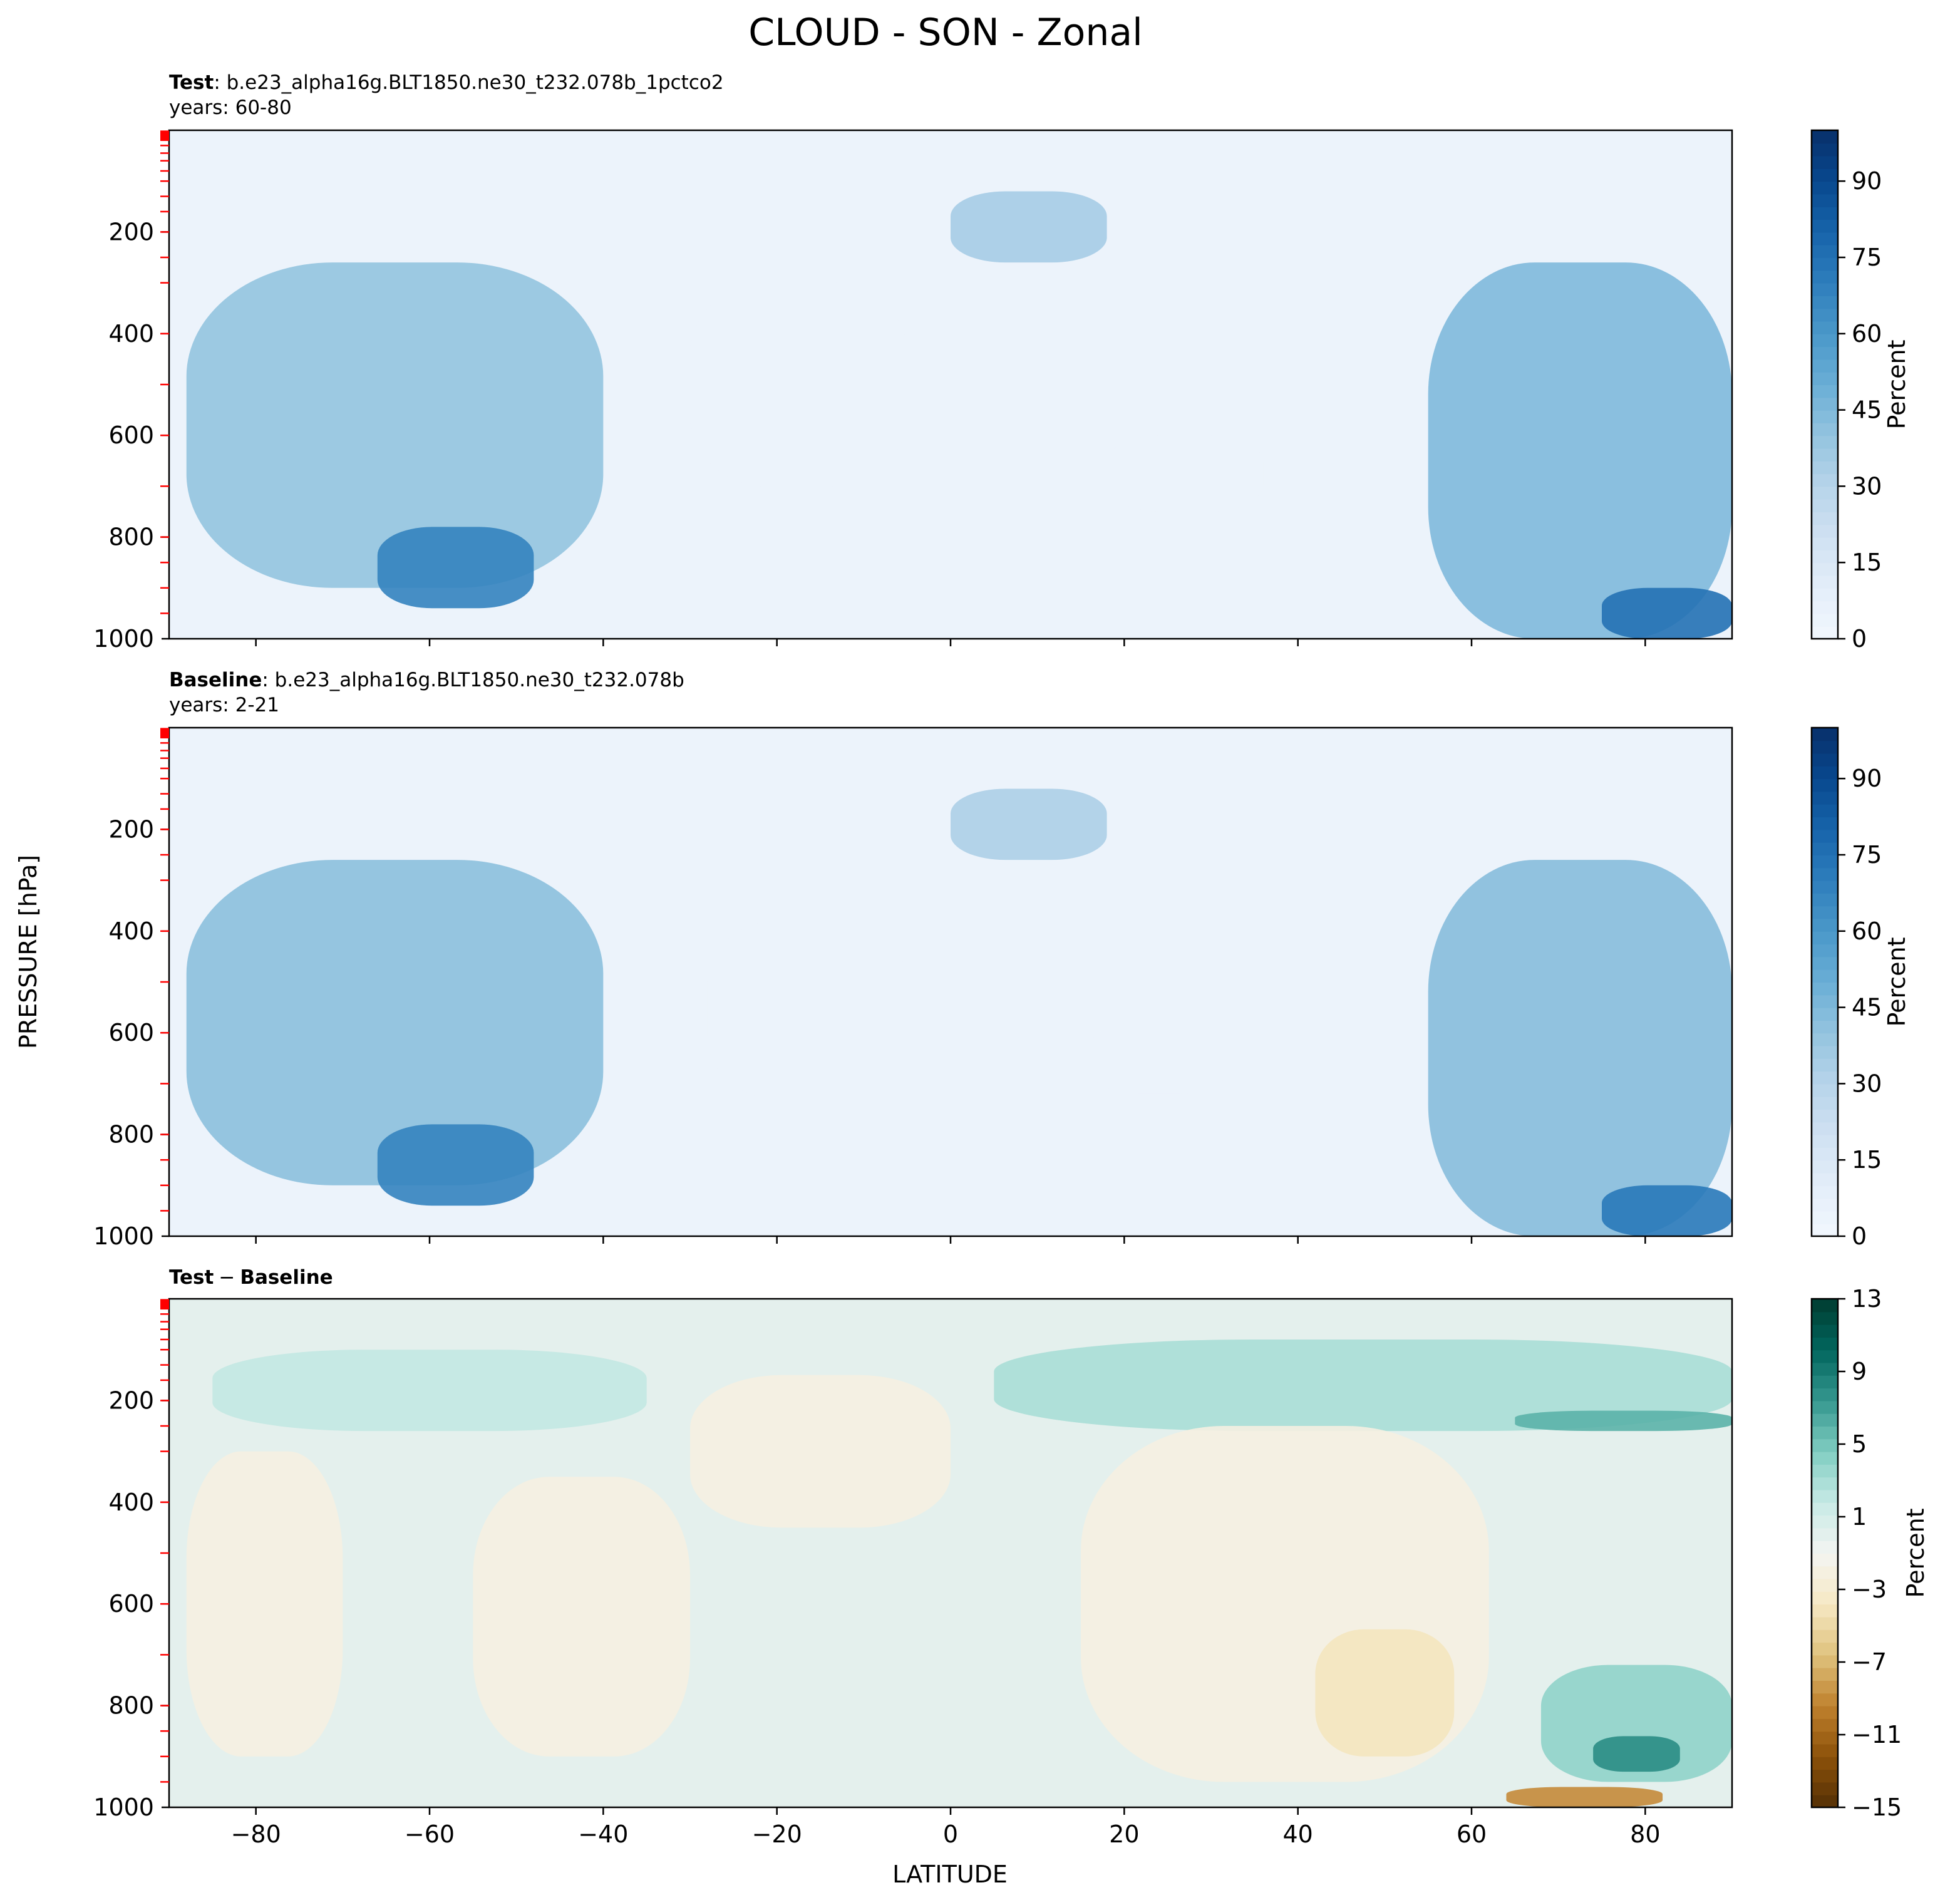 The height and width of the screenshot is (1900, 1960). What do you see at coordinates (777, 1834) in the screenshot?
I see `difference-x-tick-label: −20` at bounding box center [777, 1834].